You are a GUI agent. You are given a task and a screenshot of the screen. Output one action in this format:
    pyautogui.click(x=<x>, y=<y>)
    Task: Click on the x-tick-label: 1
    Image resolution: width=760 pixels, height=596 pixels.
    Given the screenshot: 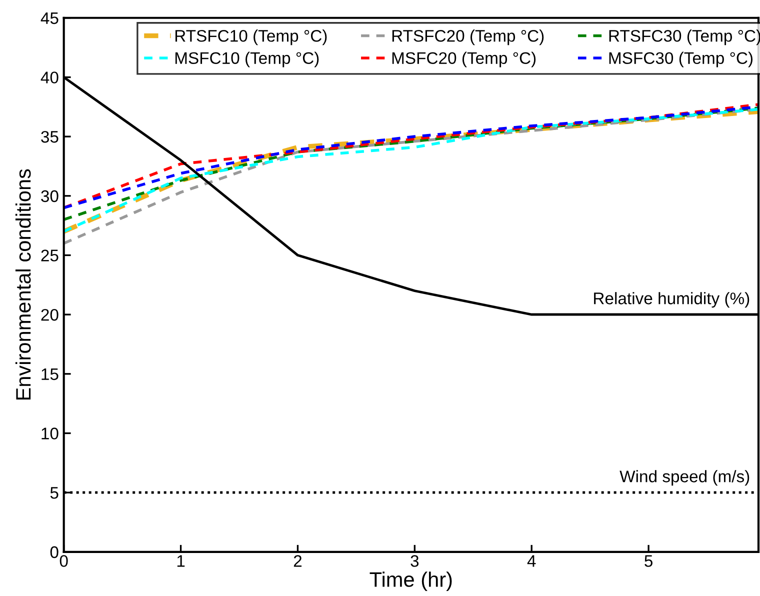 What is the action you would take?
    pyautogui.click(x=181, y=561)
    